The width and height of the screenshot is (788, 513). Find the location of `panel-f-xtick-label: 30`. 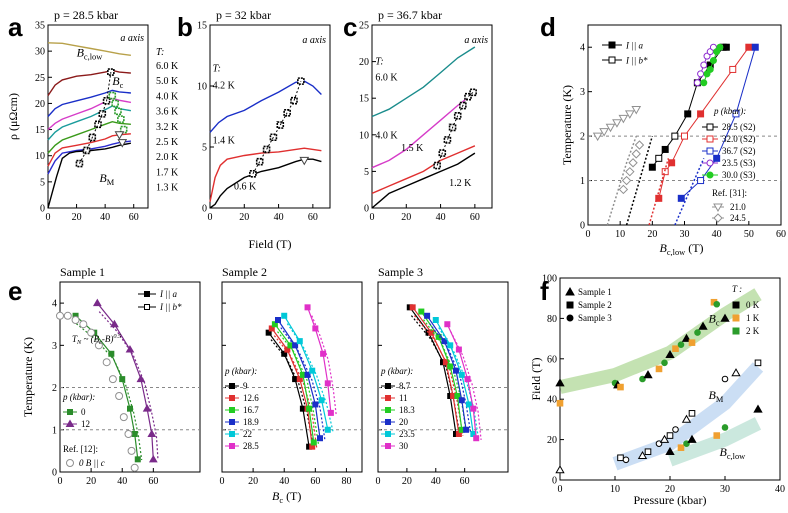

panel-f-xtick-label: 30 is located at coordinates (725, 489).